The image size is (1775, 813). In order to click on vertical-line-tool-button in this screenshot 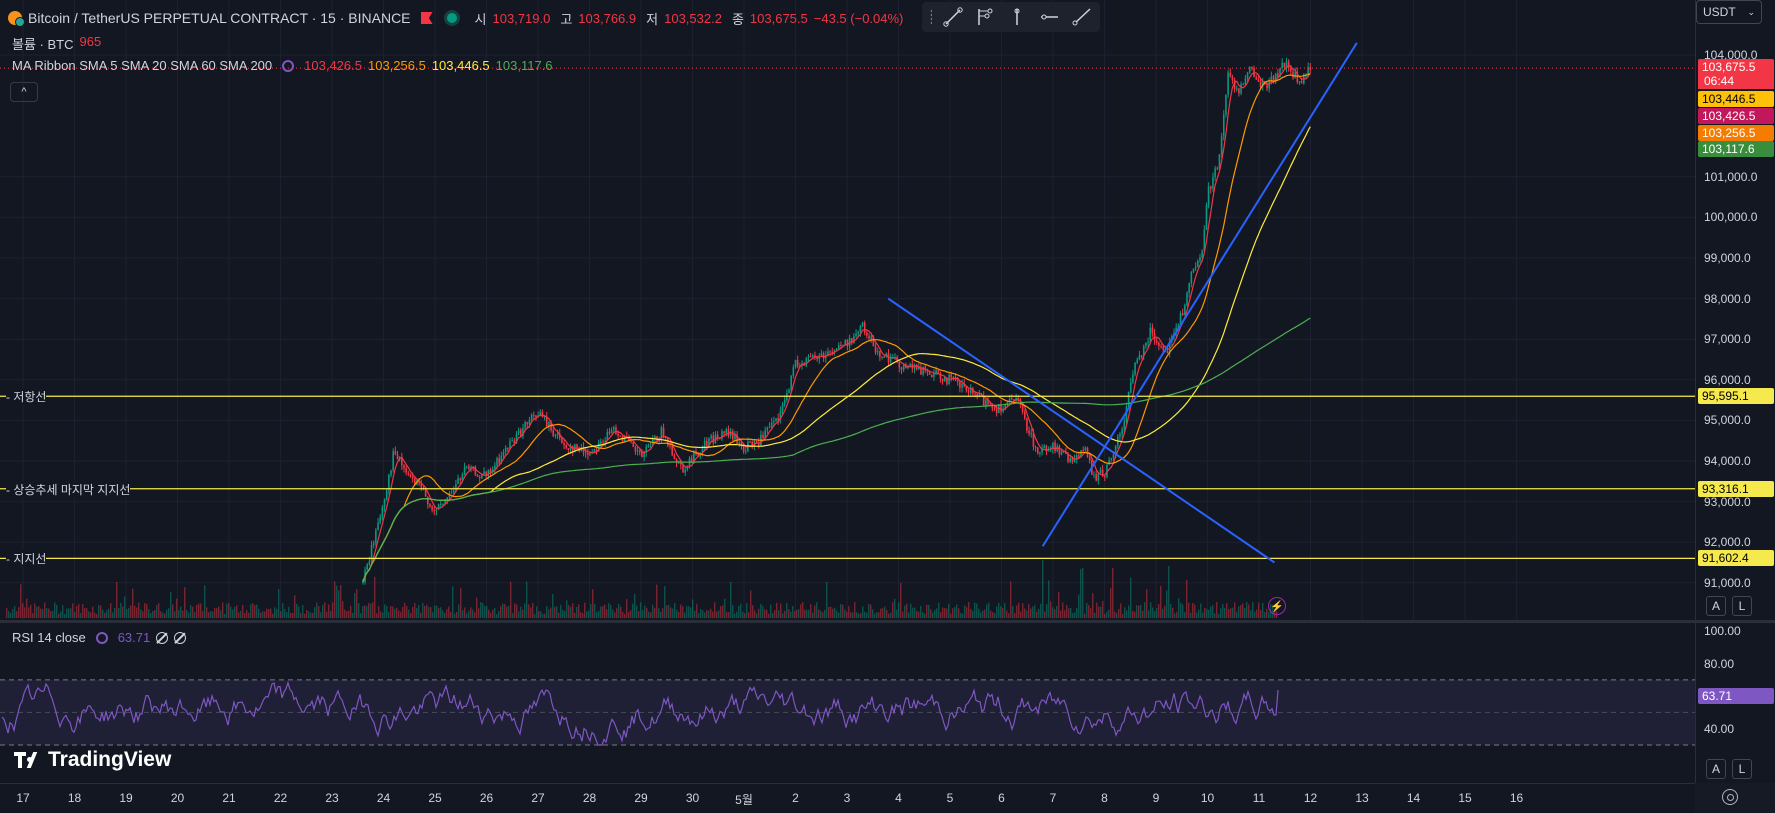, I will do `click(1017, 17)`.